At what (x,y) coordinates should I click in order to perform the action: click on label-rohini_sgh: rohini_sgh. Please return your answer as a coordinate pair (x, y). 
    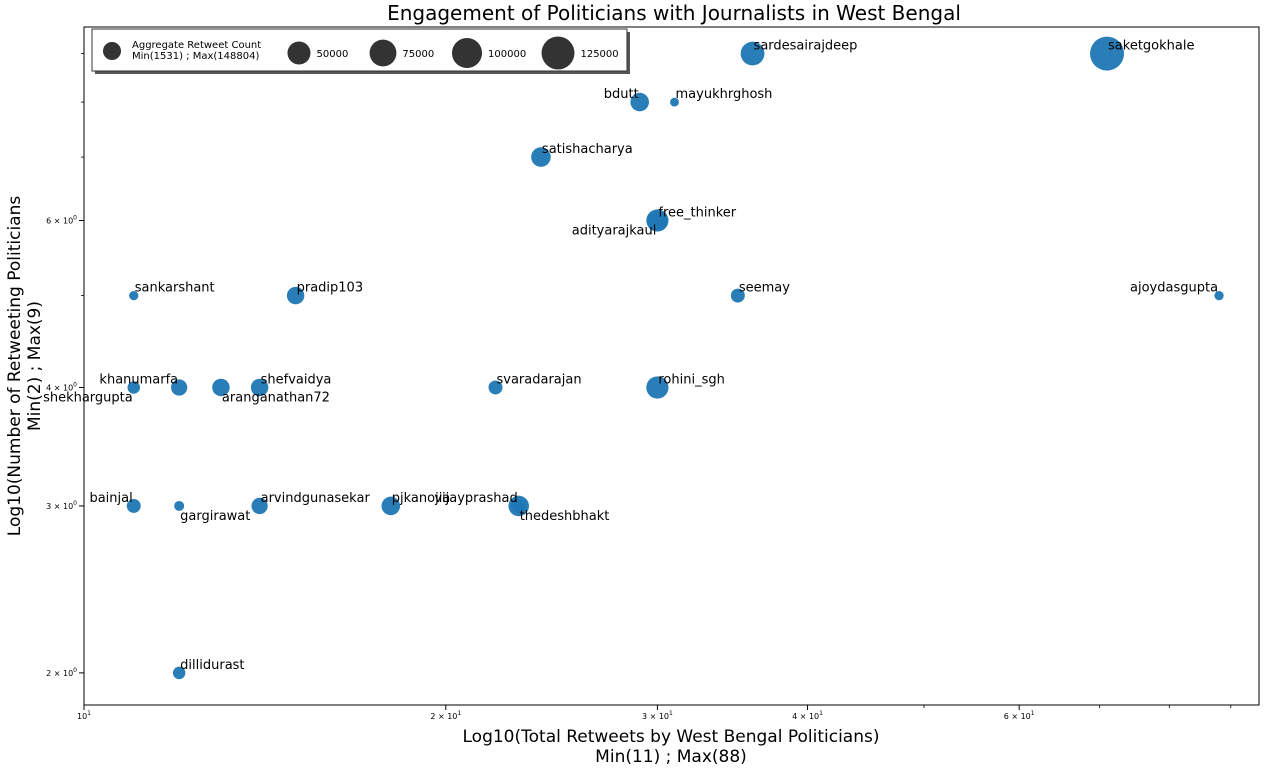
    Looking at the image, I should click on (691, 379).